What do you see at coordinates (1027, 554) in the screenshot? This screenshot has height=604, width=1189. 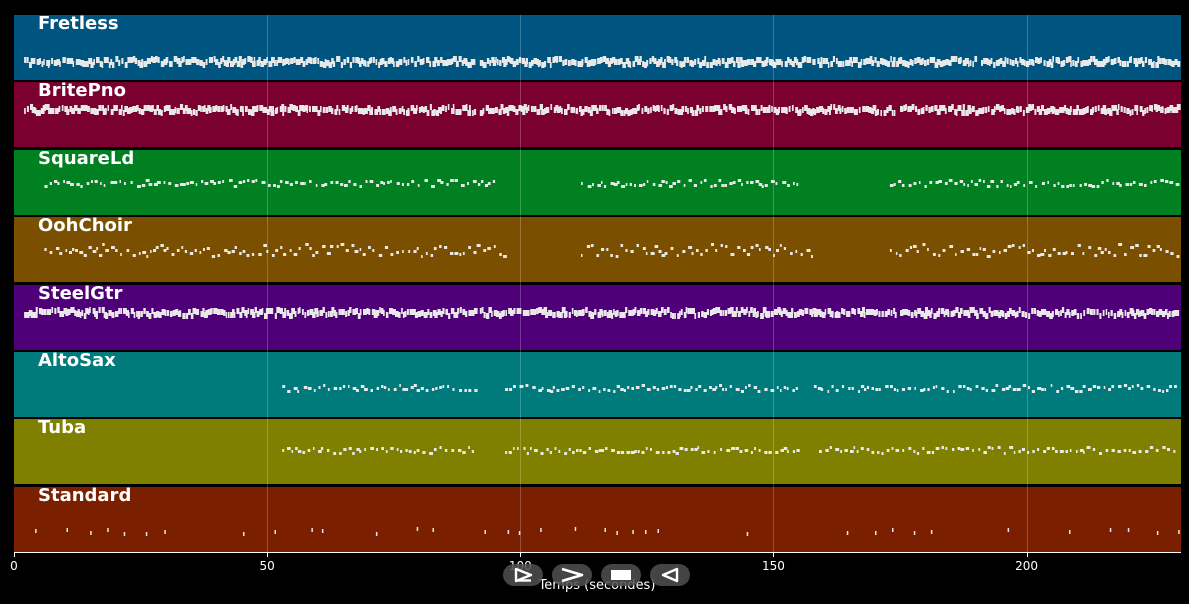 I see `x-tick` at bounding box center [1027, 554].